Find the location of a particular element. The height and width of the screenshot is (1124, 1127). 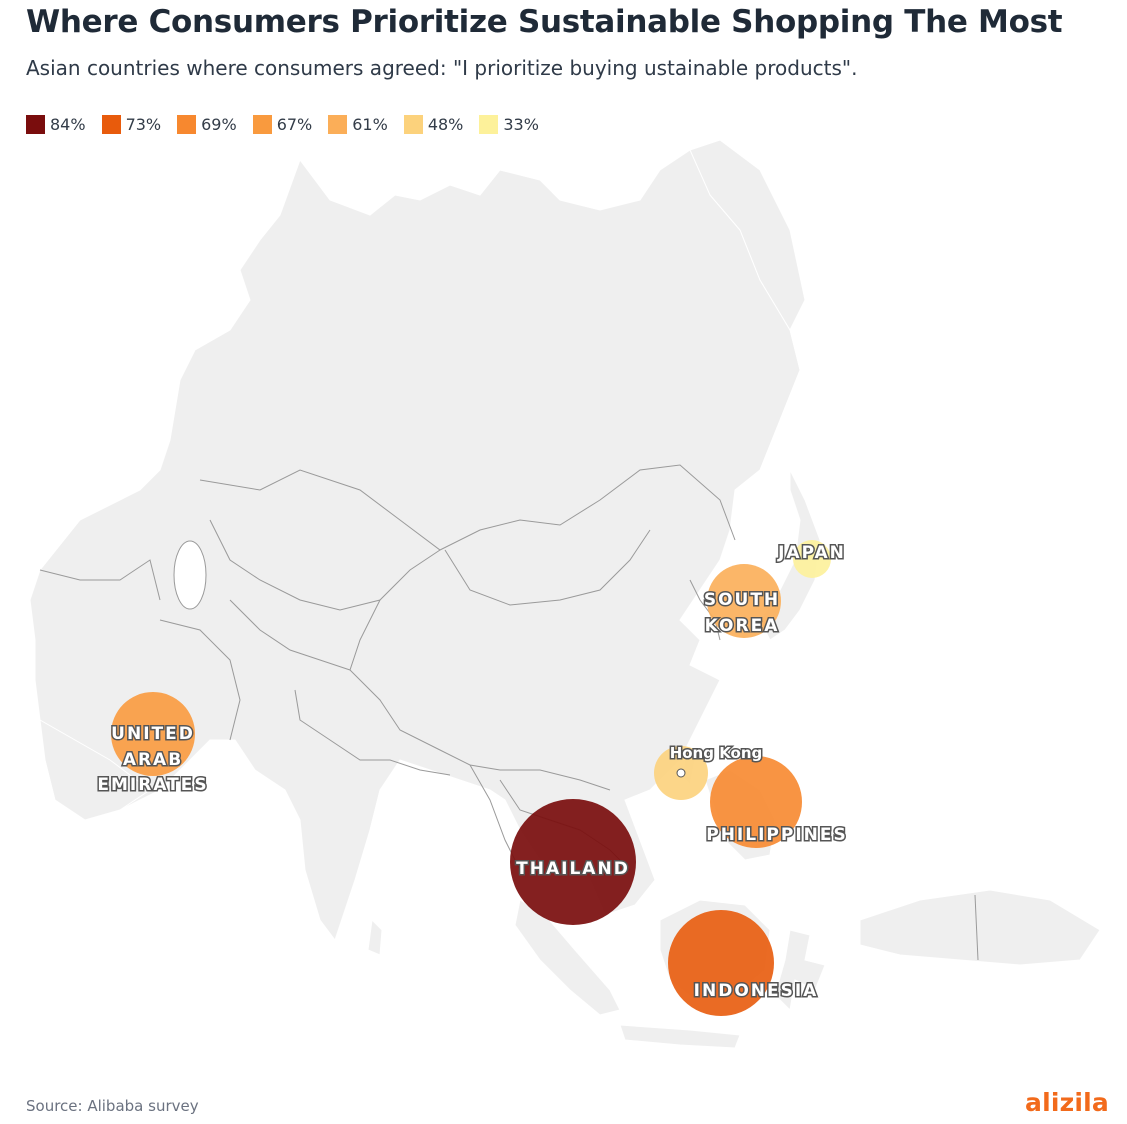

label-thailand: THAILAND is located at coordinates (573, 869).